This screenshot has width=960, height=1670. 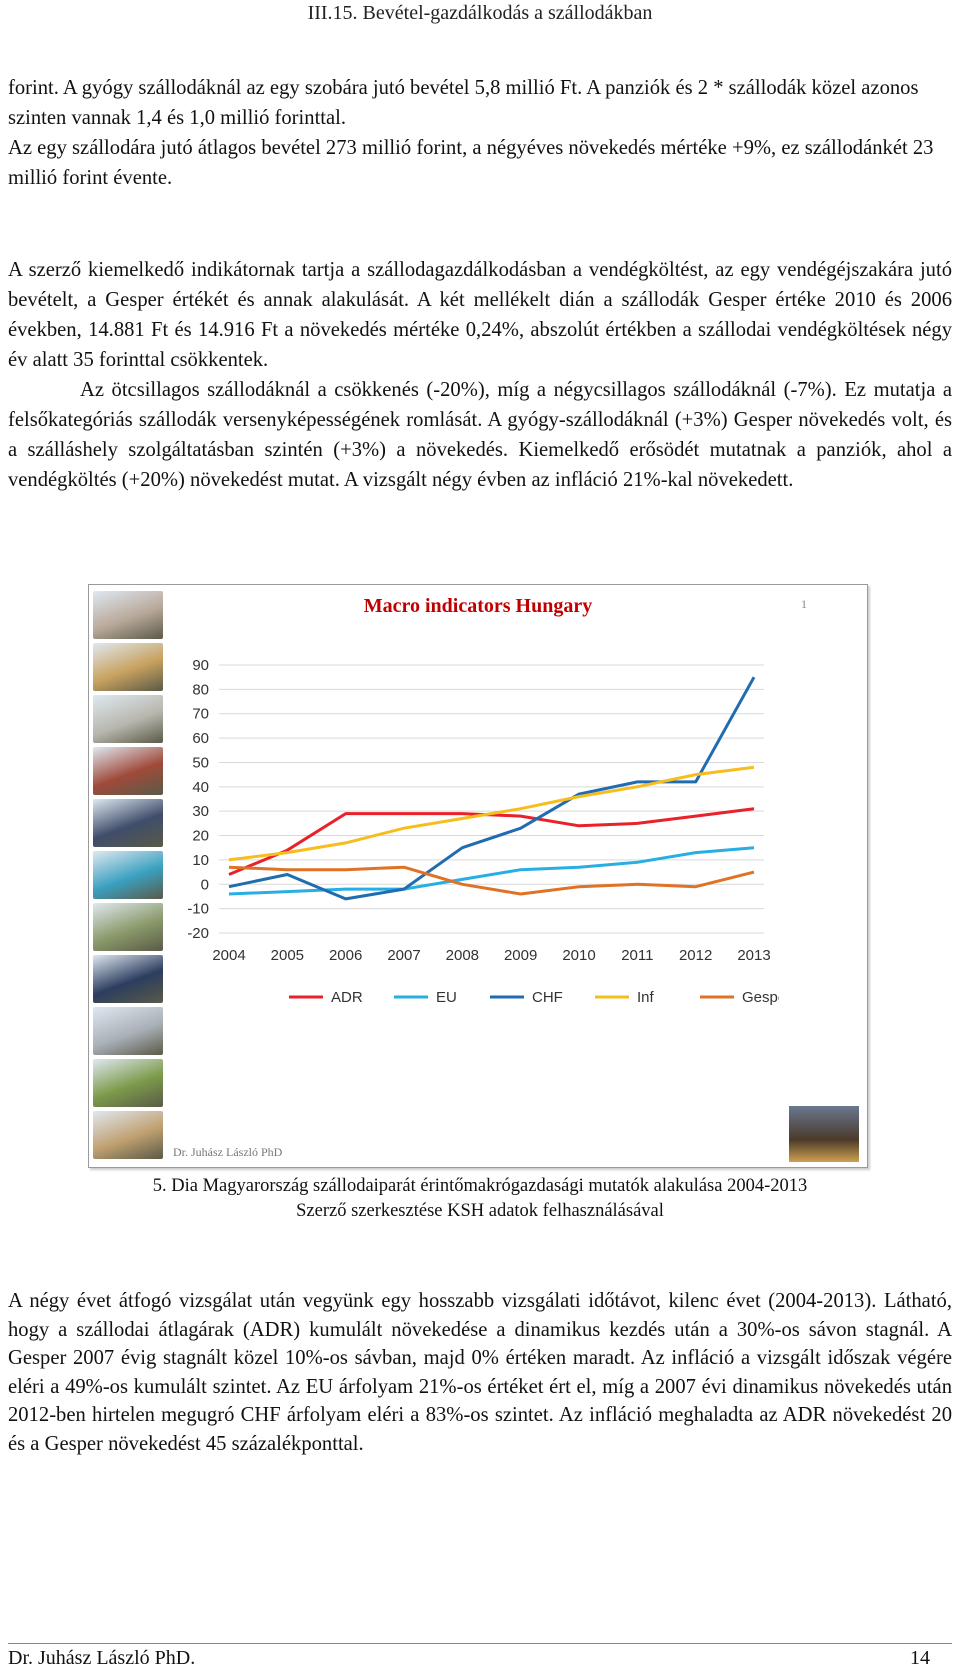 What do you see at coordinates (200, 738) in the screenshot?
I see `y-tick-label: 60` at bounding box center [200, 738].